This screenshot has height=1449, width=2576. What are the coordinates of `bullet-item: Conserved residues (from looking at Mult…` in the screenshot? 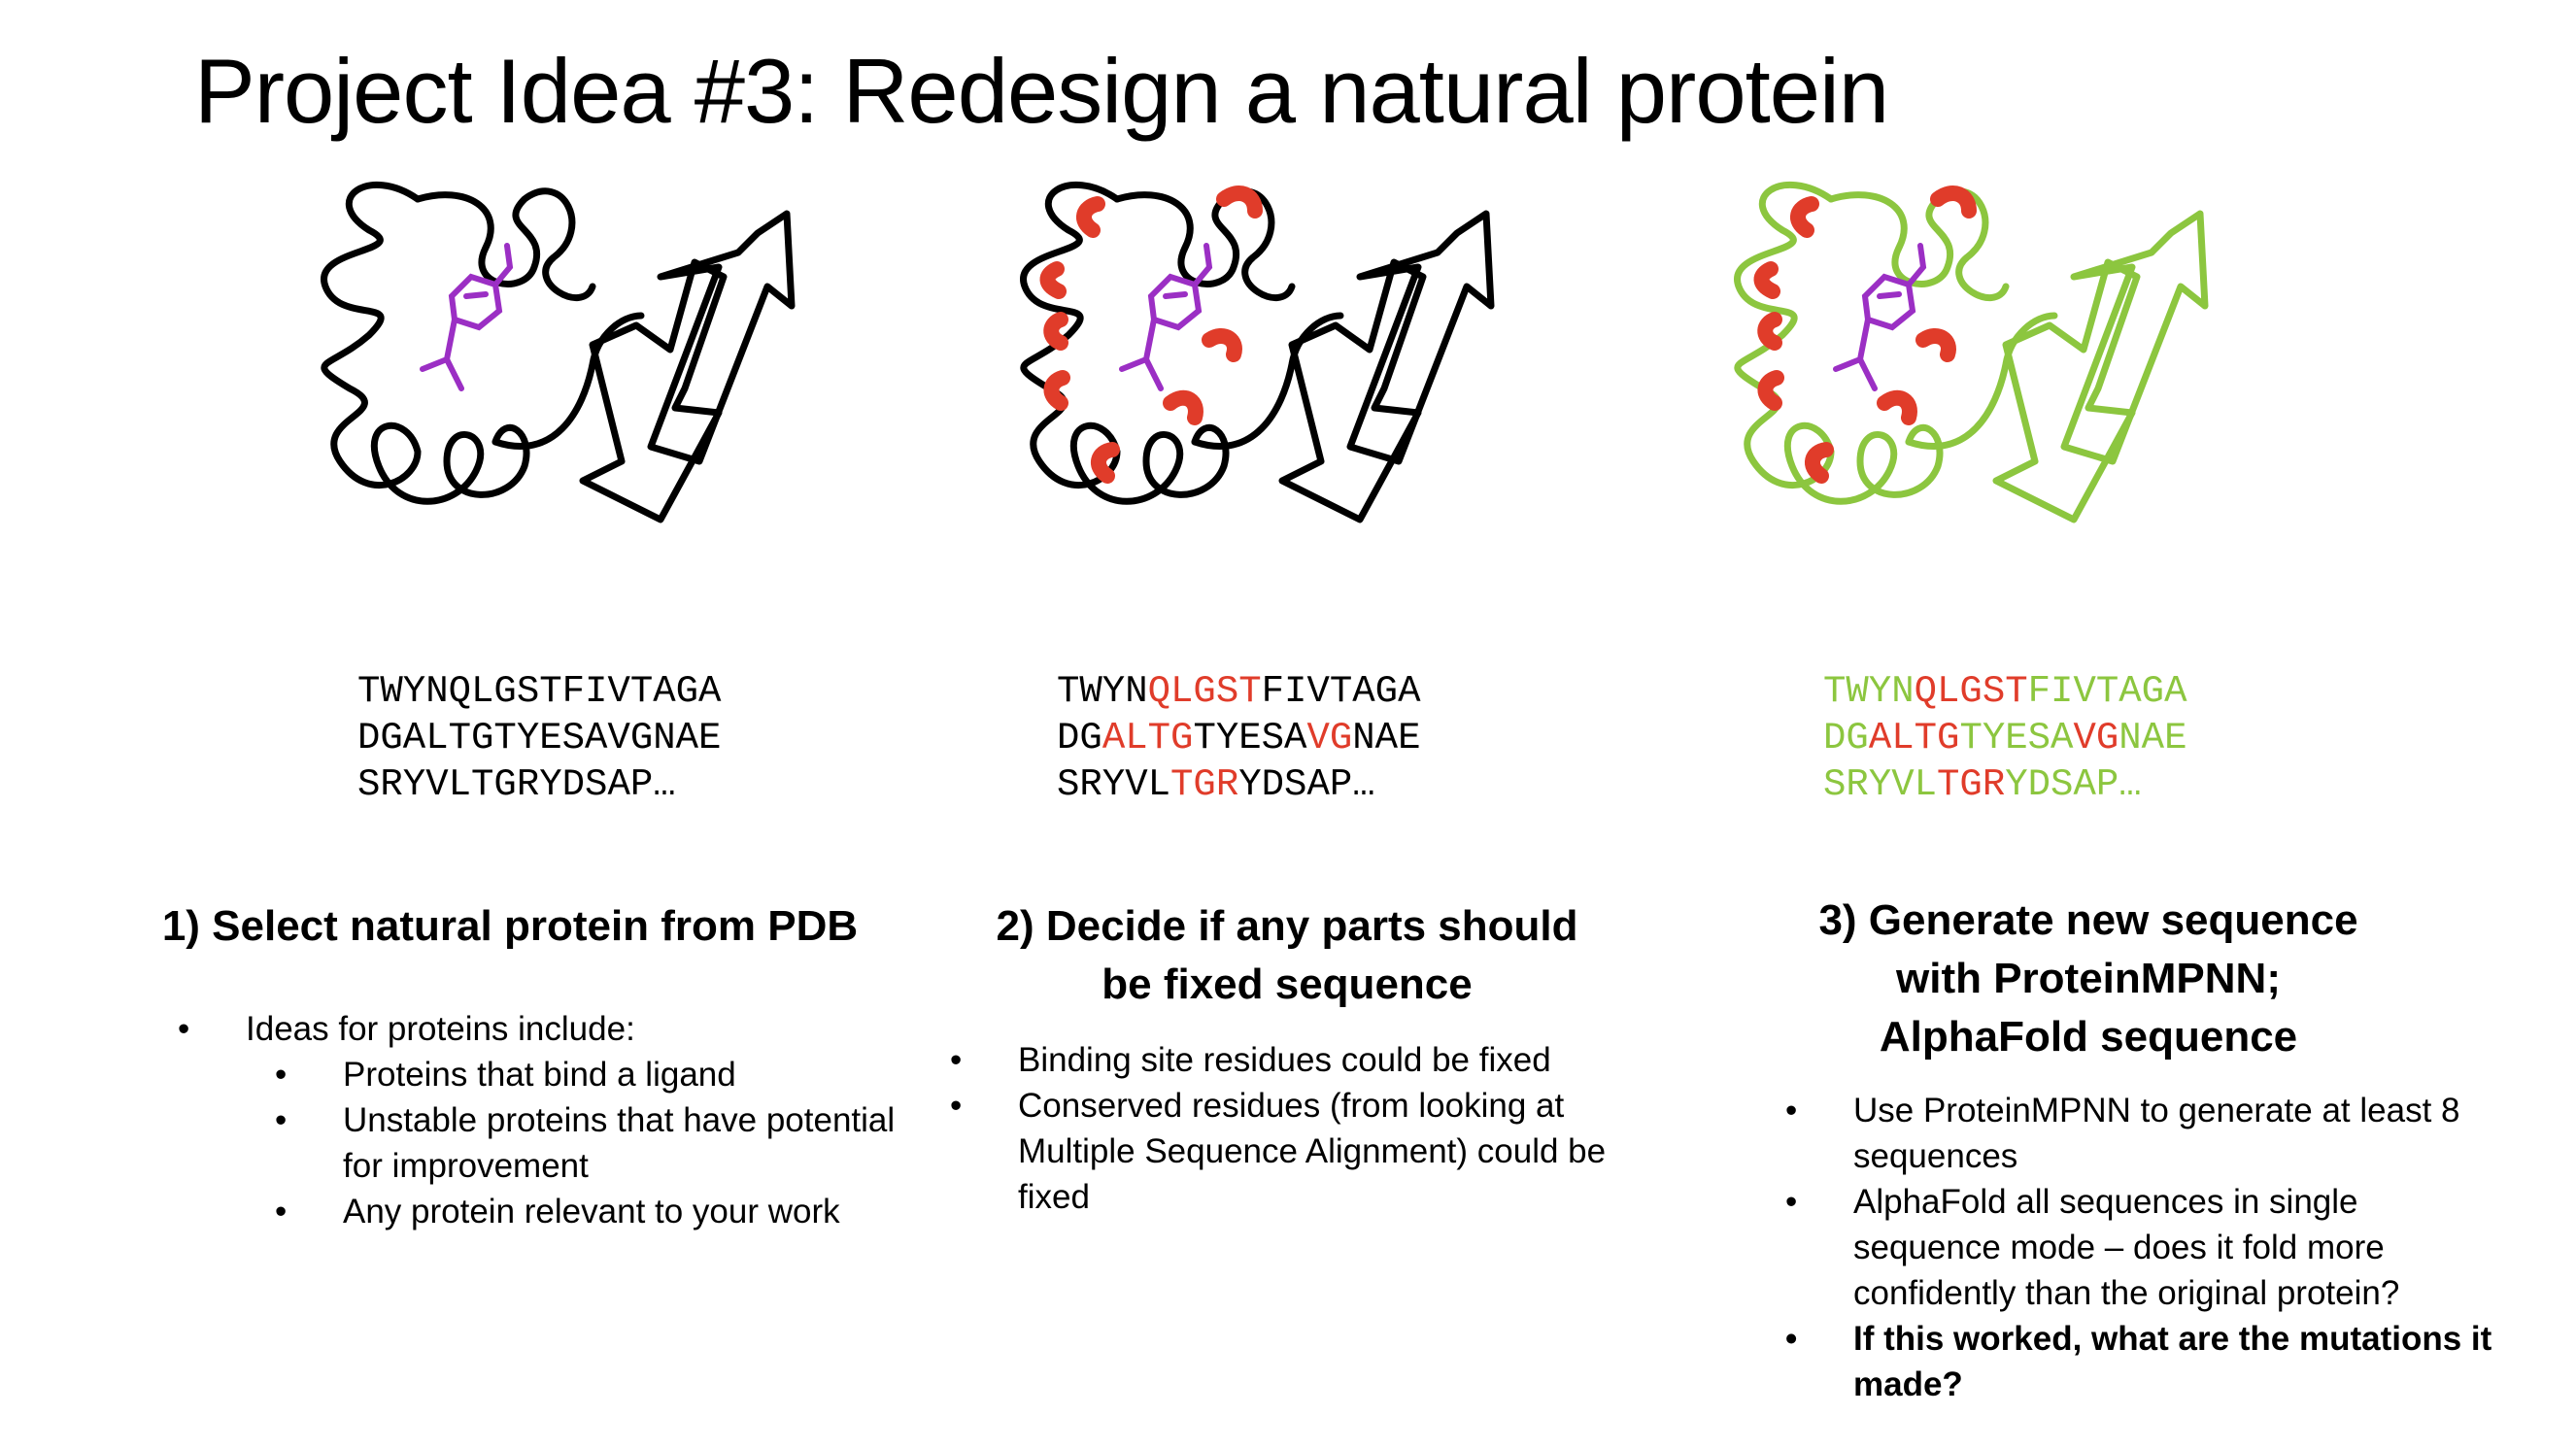 It's located at (1290, 1152).